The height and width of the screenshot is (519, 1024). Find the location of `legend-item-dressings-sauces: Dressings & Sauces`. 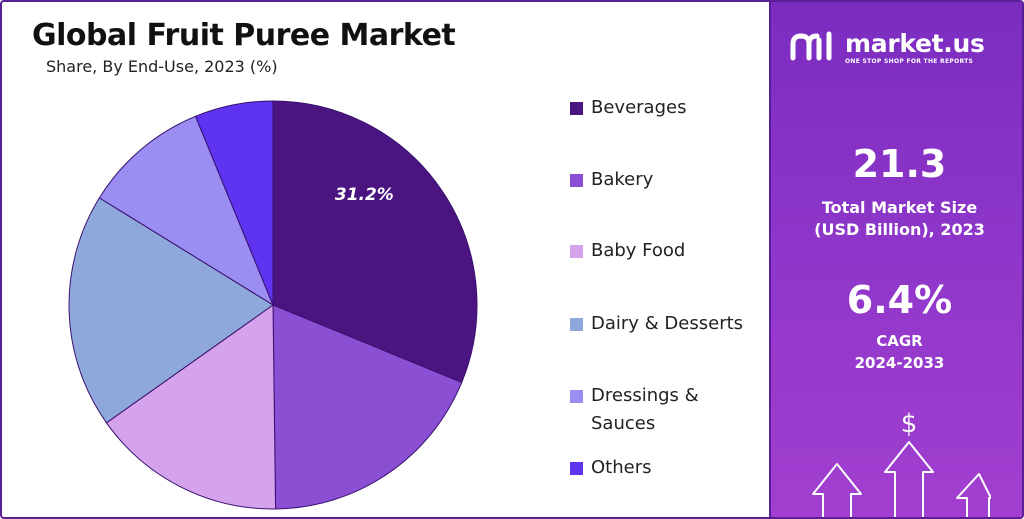

legend-item-dressings-sauces: Dressings & Sauces is located at coordinates (665, 410).